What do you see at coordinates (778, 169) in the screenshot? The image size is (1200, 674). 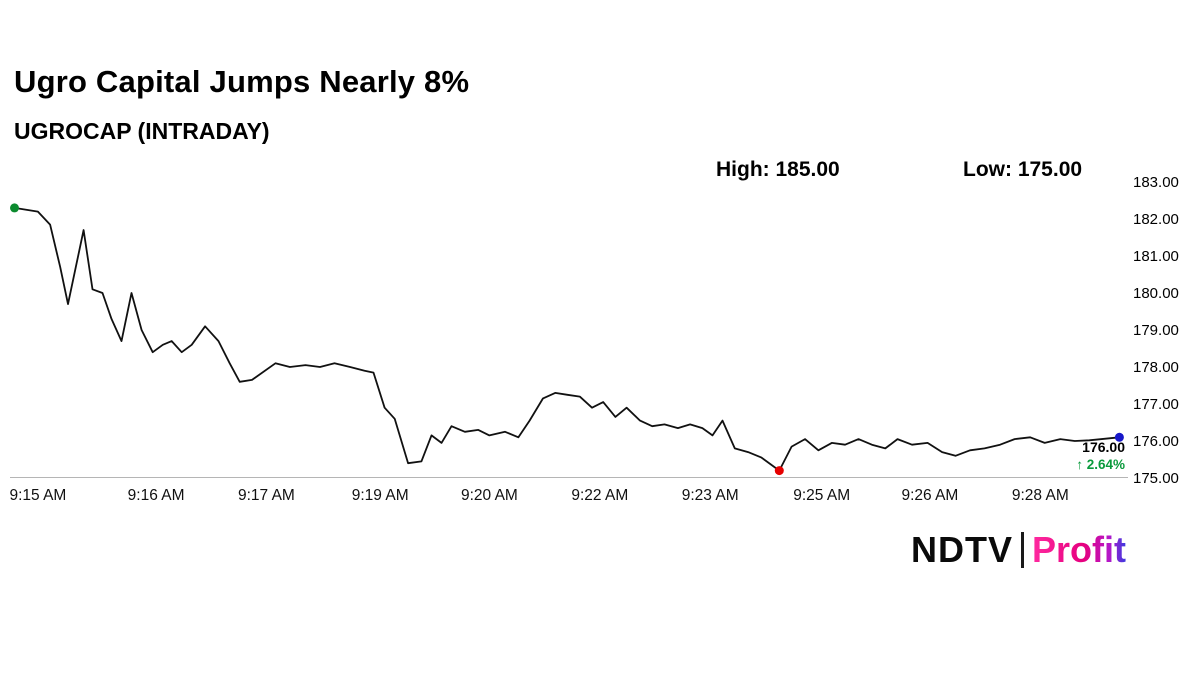 I see `high-value-label: High: 185.00` at bounding box center [778, 169].